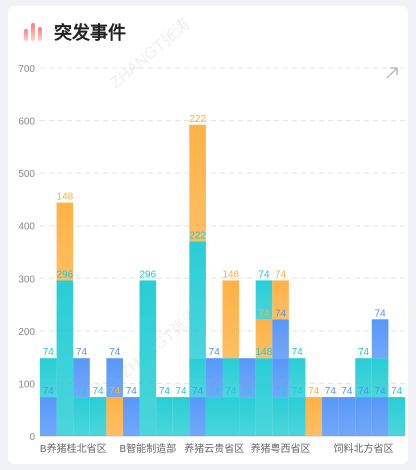 The image size is (416, 470). What do you see at coordinates (26, 122) in the screenshot?
I see `y-tick-label: 600` at bounding box center [26, 122].